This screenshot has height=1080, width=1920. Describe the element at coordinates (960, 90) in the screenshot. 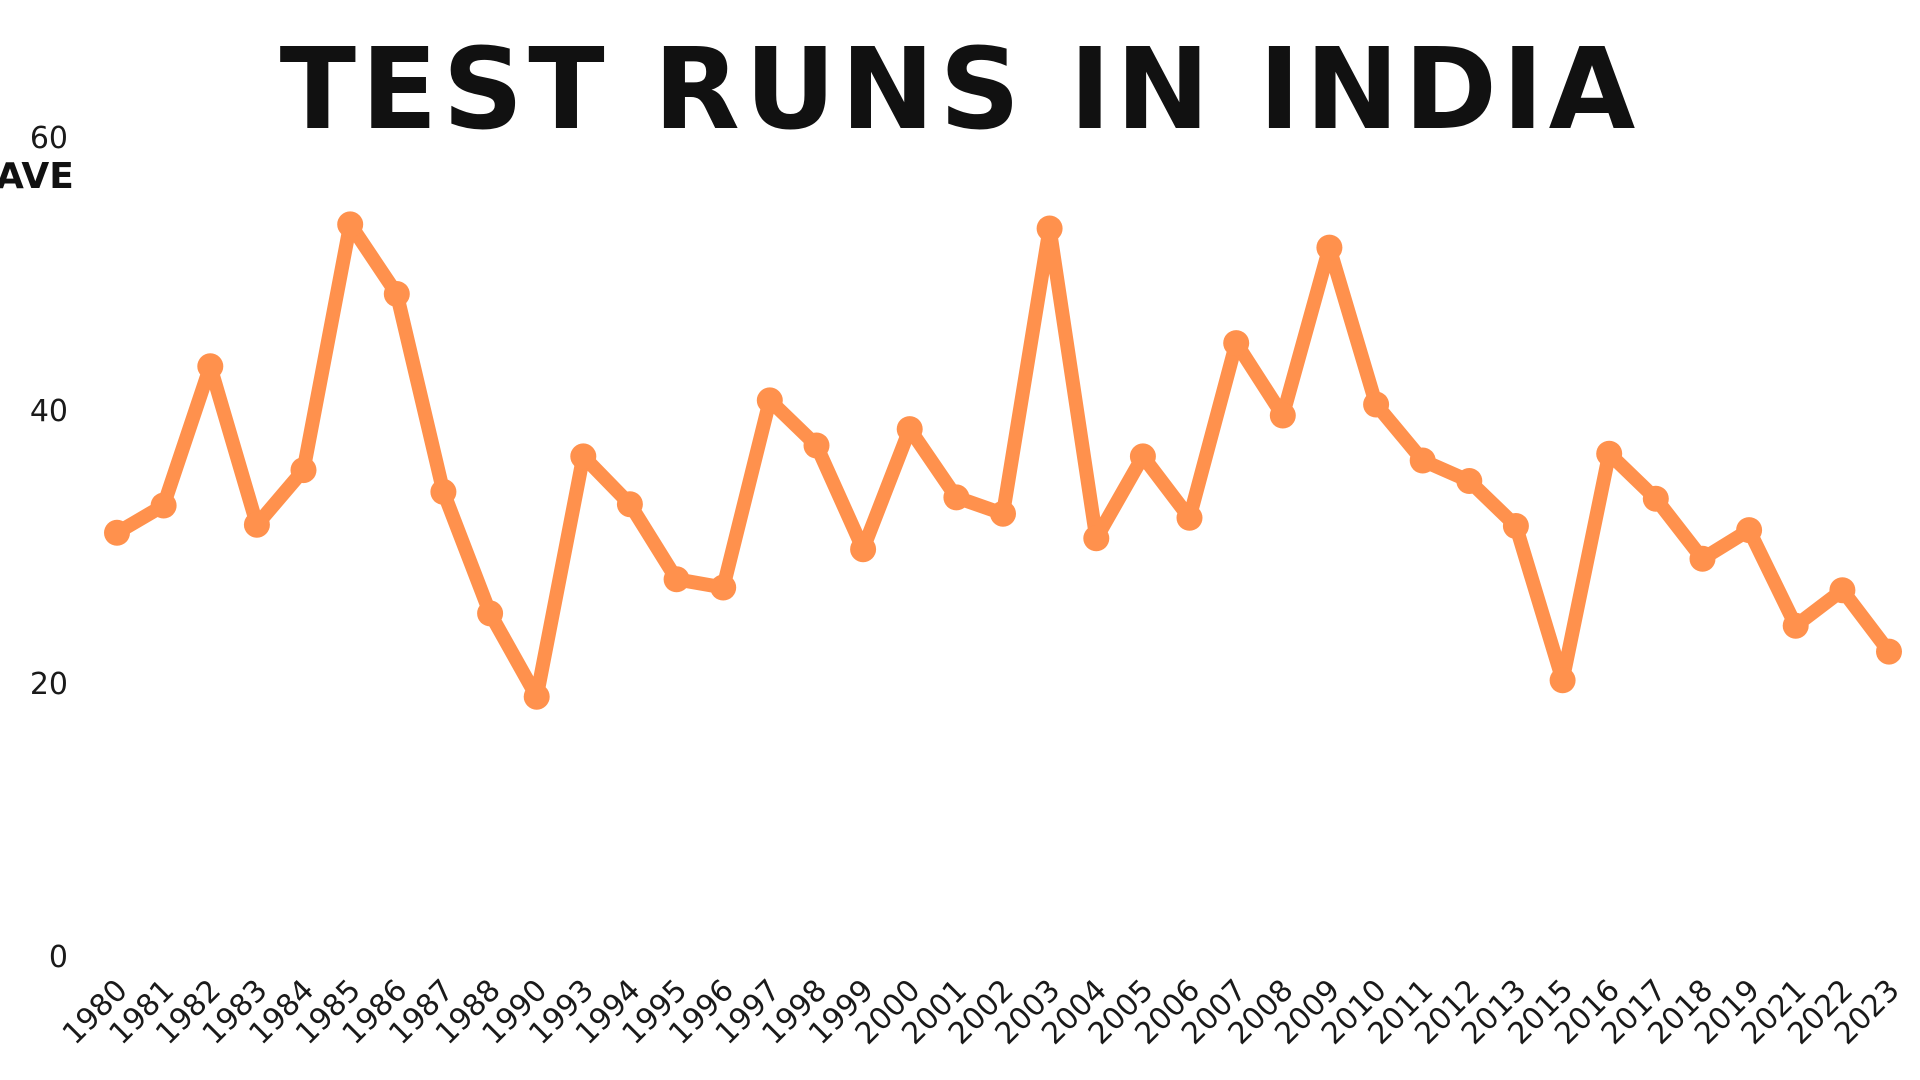

I see `chart-title: TEST RUNS IN INDIA` at that location.